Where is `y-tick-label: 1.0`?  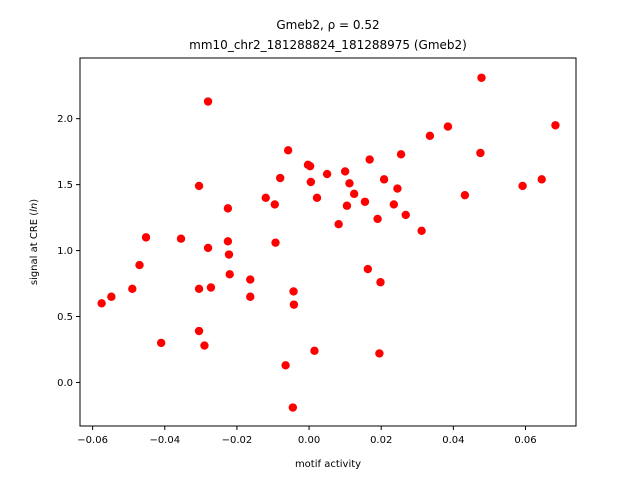 y-tick-label: 1.0 is located at coordinates (65, 251).